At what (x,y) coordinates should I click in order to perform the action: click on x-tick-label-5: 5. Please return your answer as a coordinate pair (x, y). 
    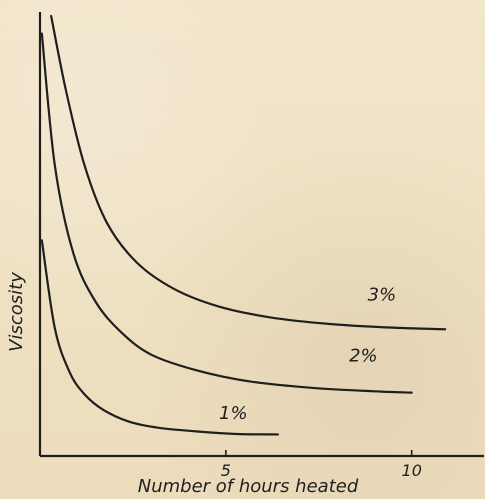
    Looking at the image, I should click on (226, 470).